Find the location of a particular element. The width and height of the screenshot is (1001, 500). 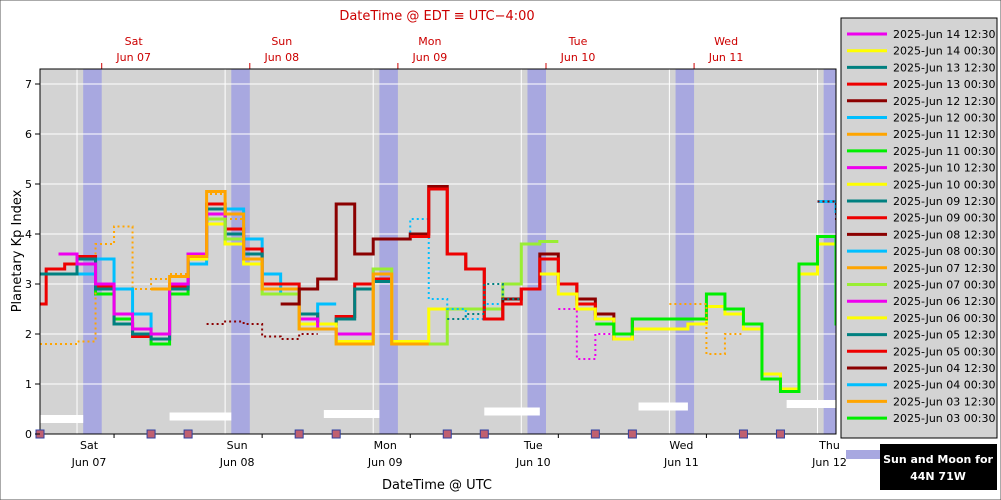

top-tick-date: Jun 07 is located at coordinates (133, 57).